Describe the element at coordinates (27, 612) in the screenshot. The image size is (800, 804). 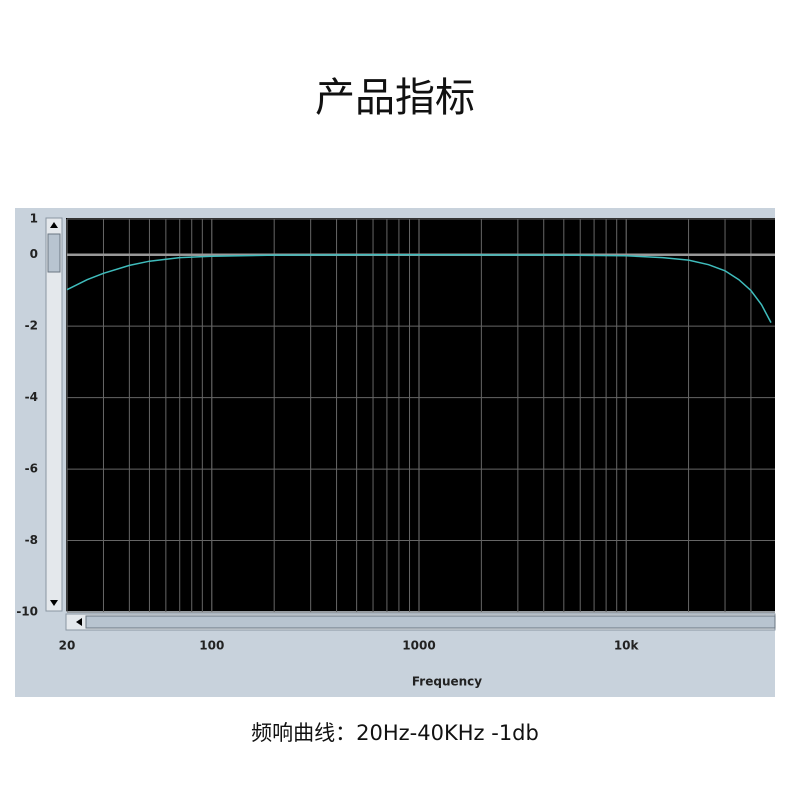
I see `y-tick-label: -10` at that location.